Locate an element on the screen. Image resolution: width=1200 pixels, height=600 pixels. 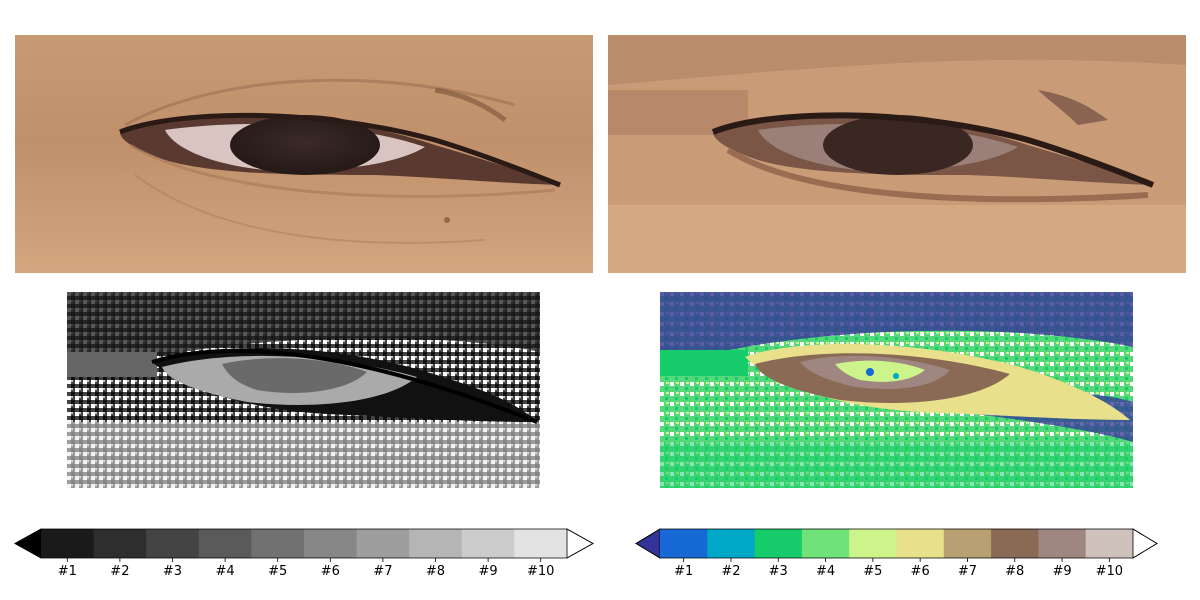
gray-label-2: #2 is located at coordinates (120, 571).